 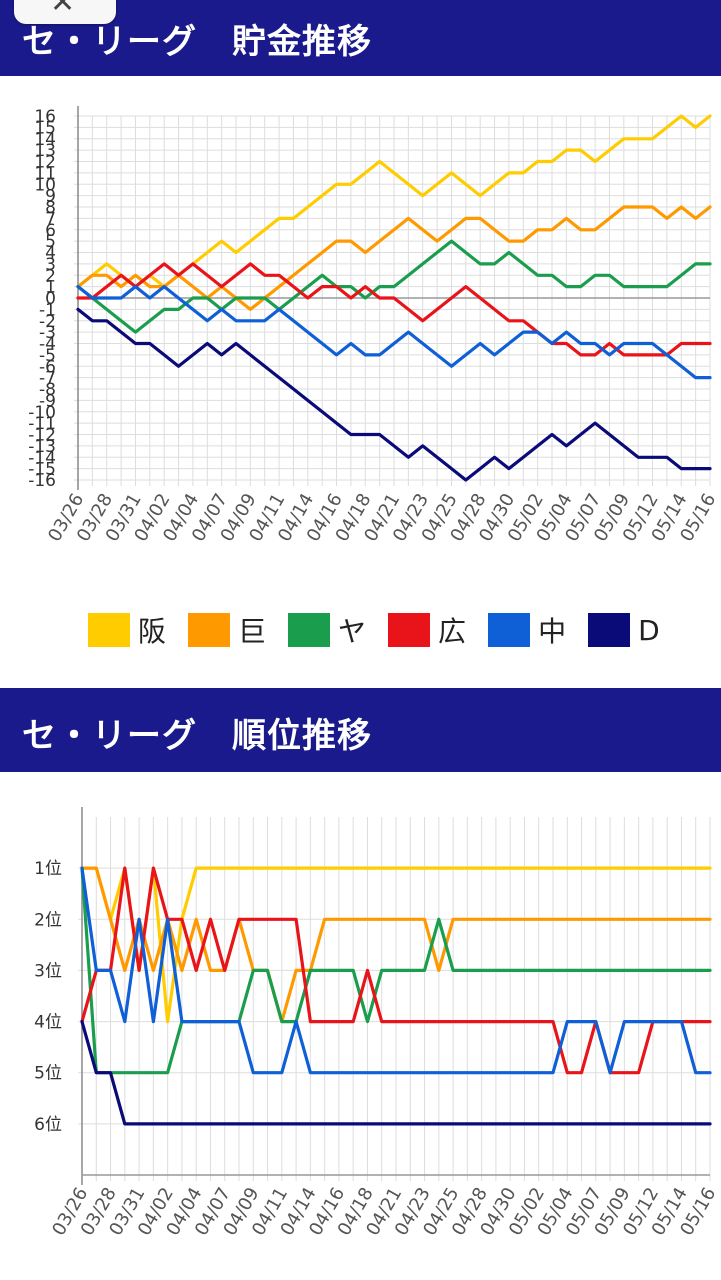 I want to click on y-tick-label: -10, so click(x=42, y=413).